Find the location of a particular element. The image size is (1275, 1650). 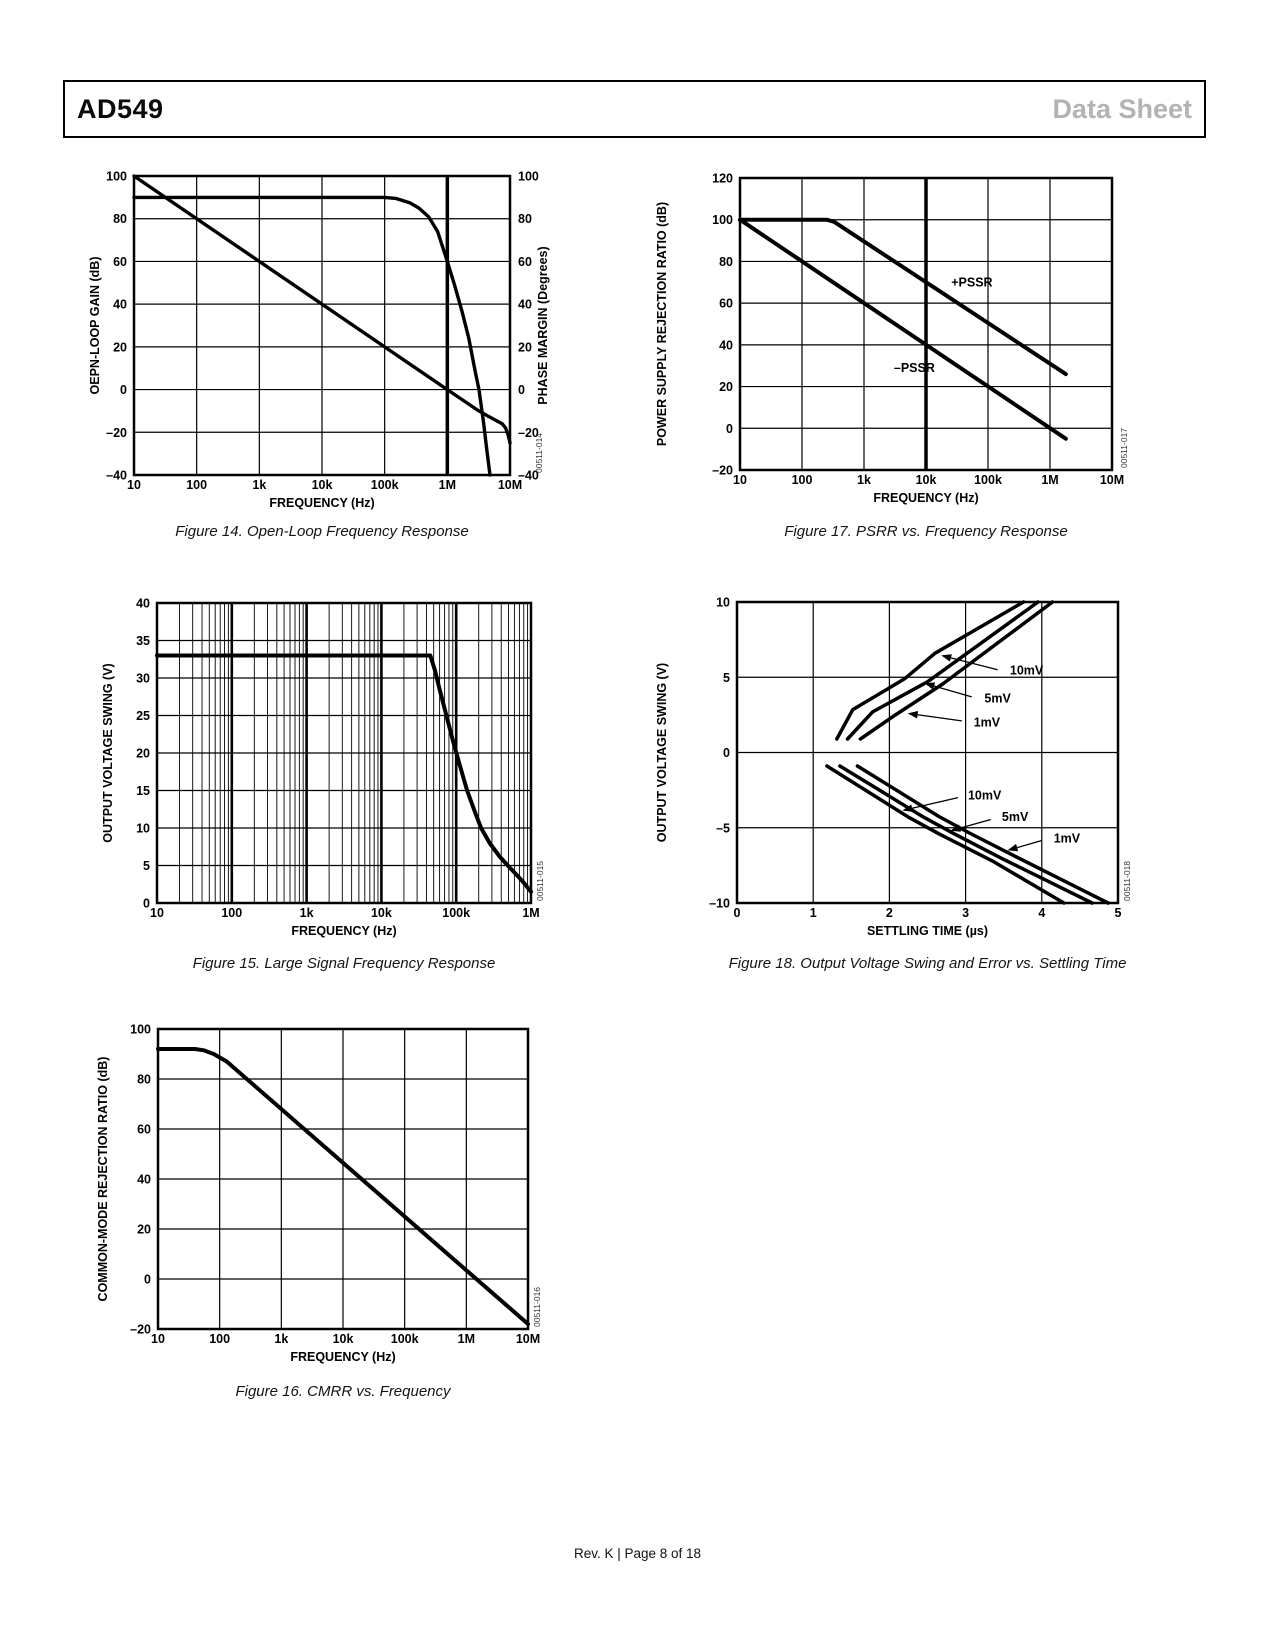

annotation-label: 5mV is located at coordinates (997, 698).